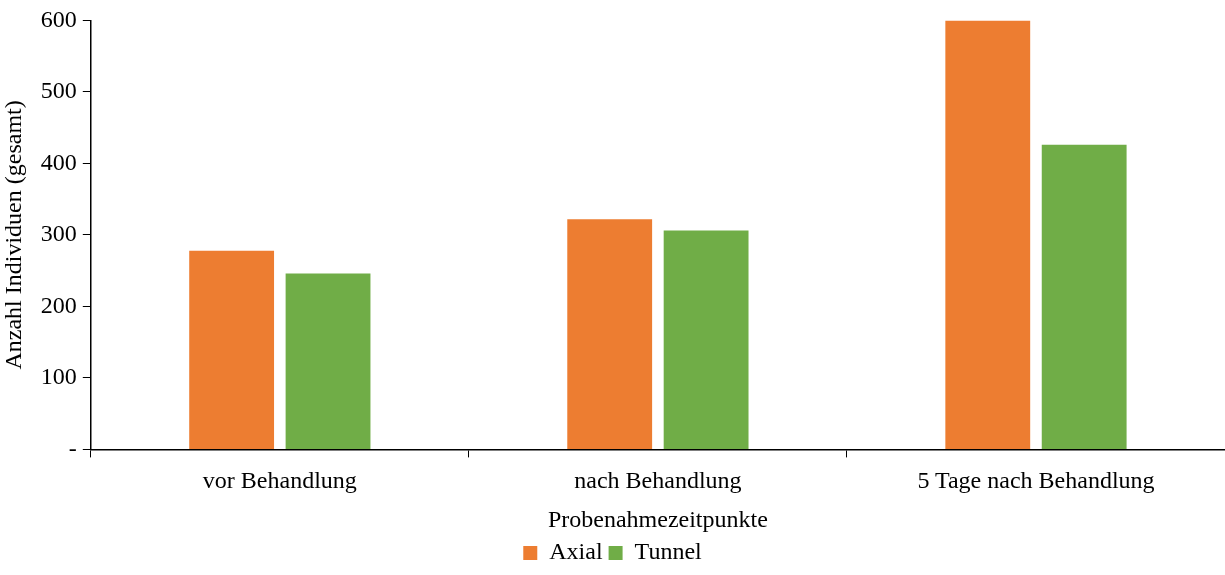  I want to click on legend-label: Tunnel, so click(668, 551).